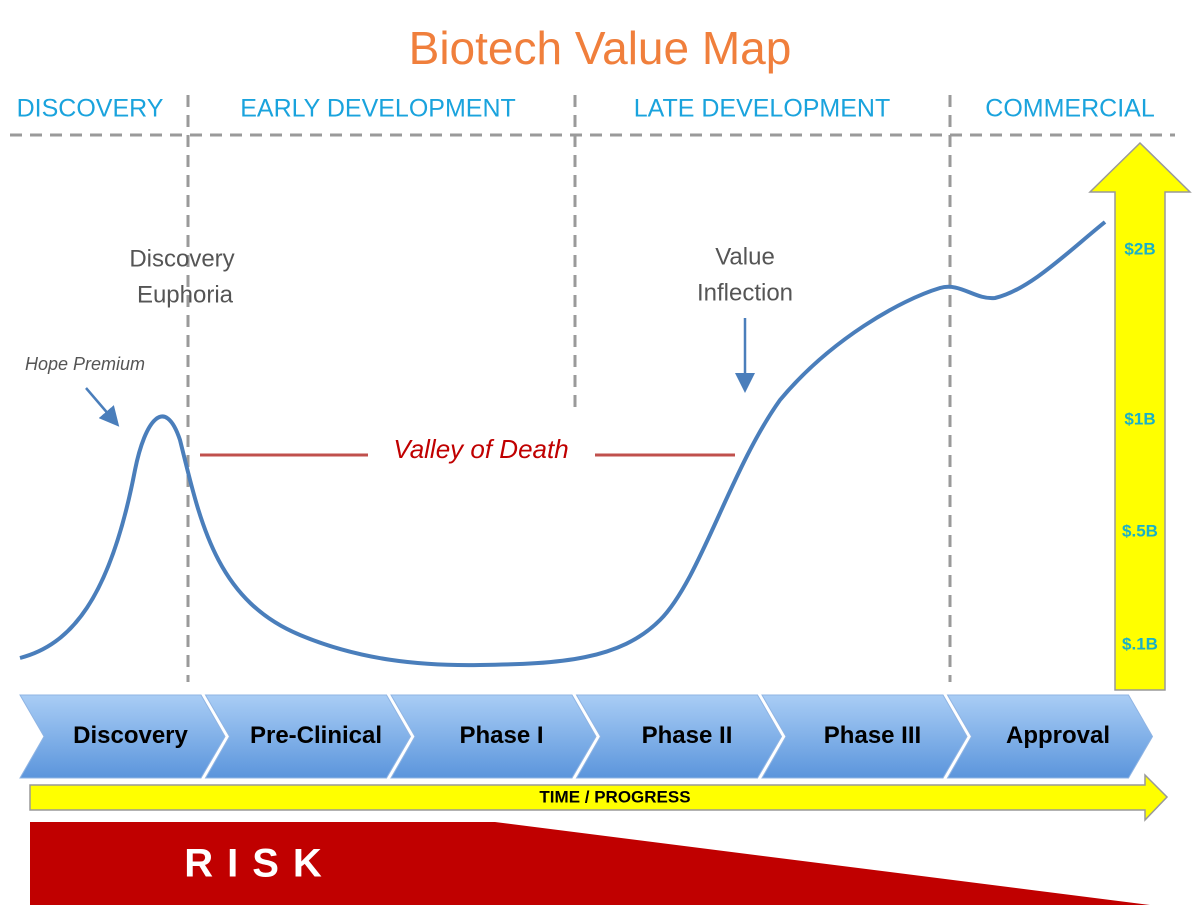 The height and width of the screenshot is (910, 1200). I want to click on risk-wedge, so click(590, 863).